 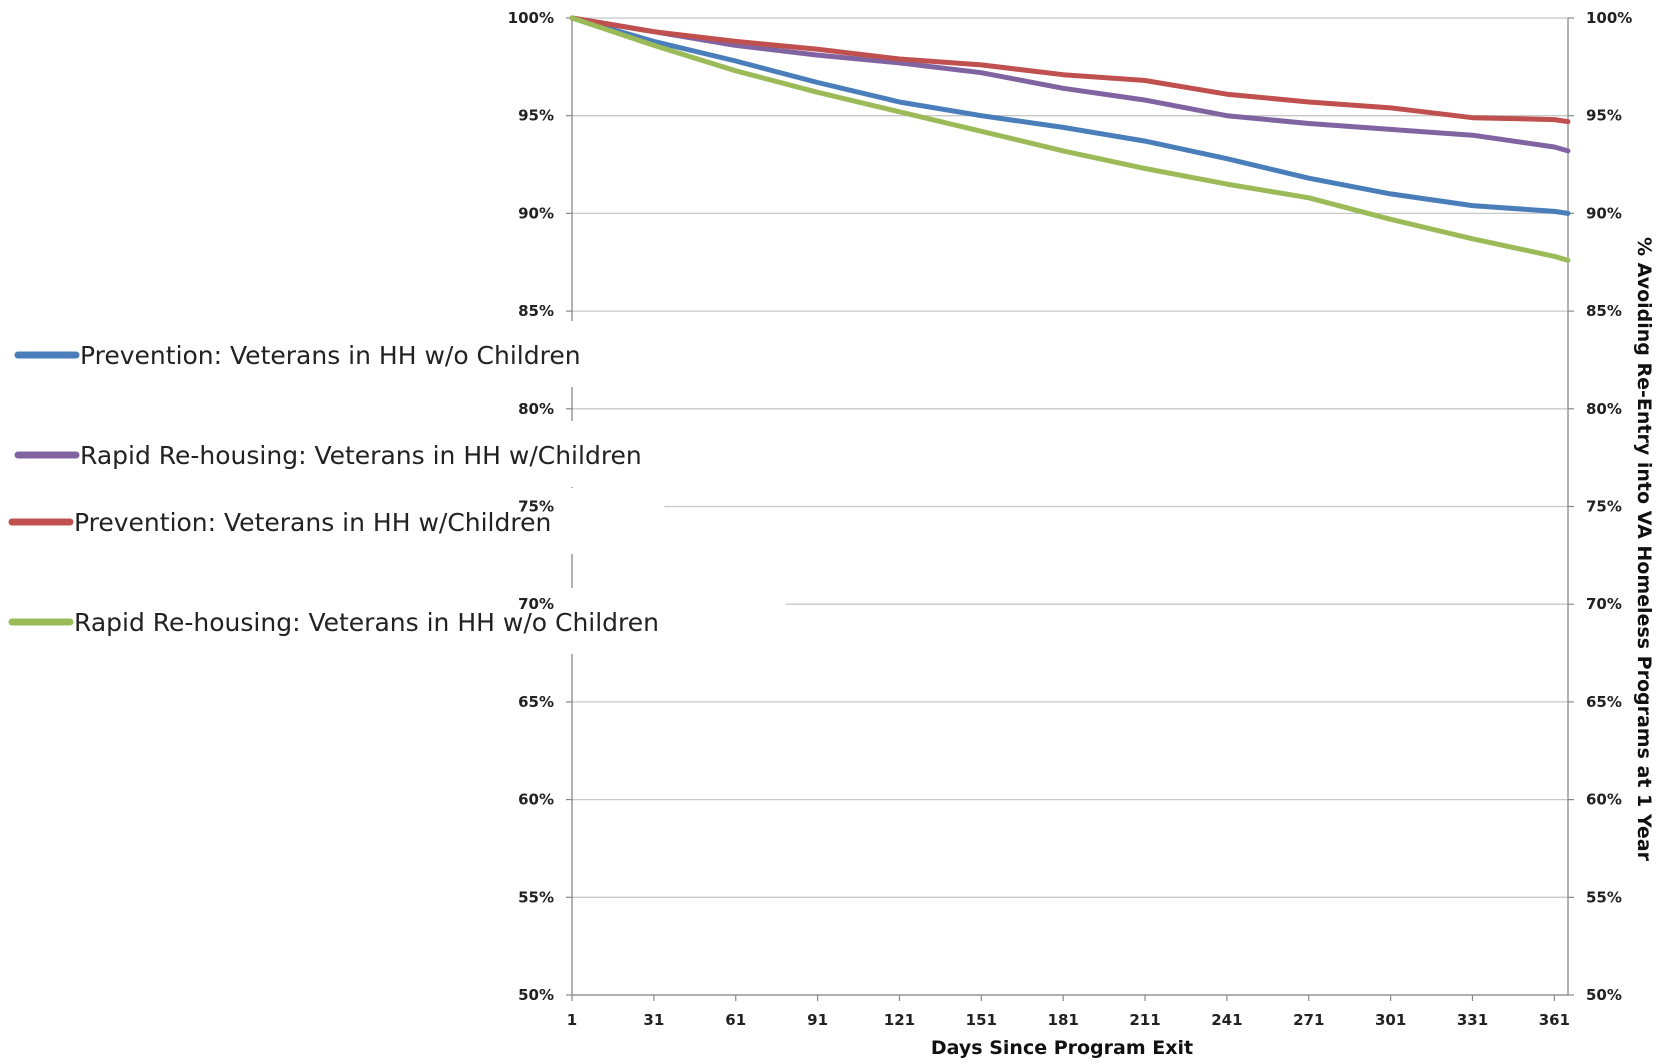 What do you see at coordinates (1390, 1020) in the screenshot?
I see `x-tick-label: 301` at bounding box center [1390, 1020].